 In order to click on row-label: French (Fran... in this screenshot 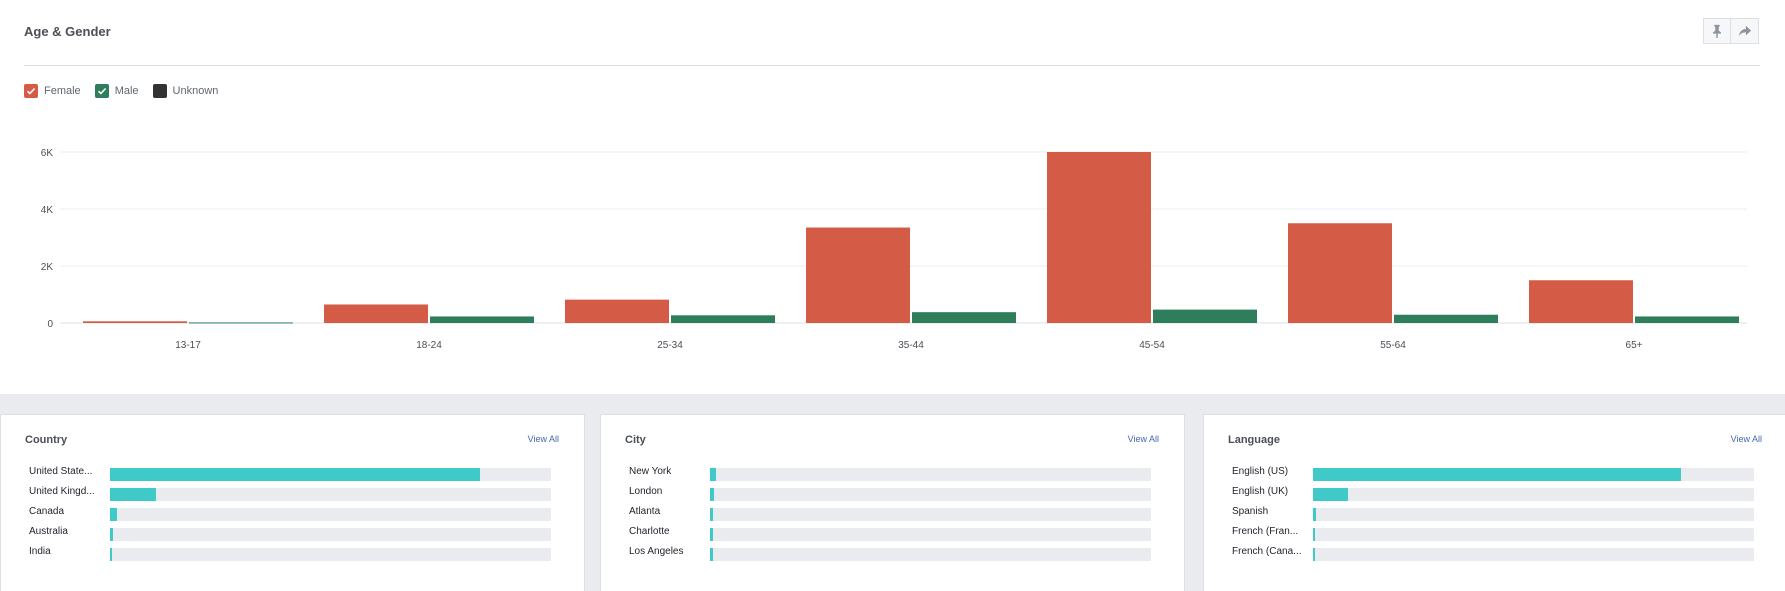, I will do `click(1265, 531)`.